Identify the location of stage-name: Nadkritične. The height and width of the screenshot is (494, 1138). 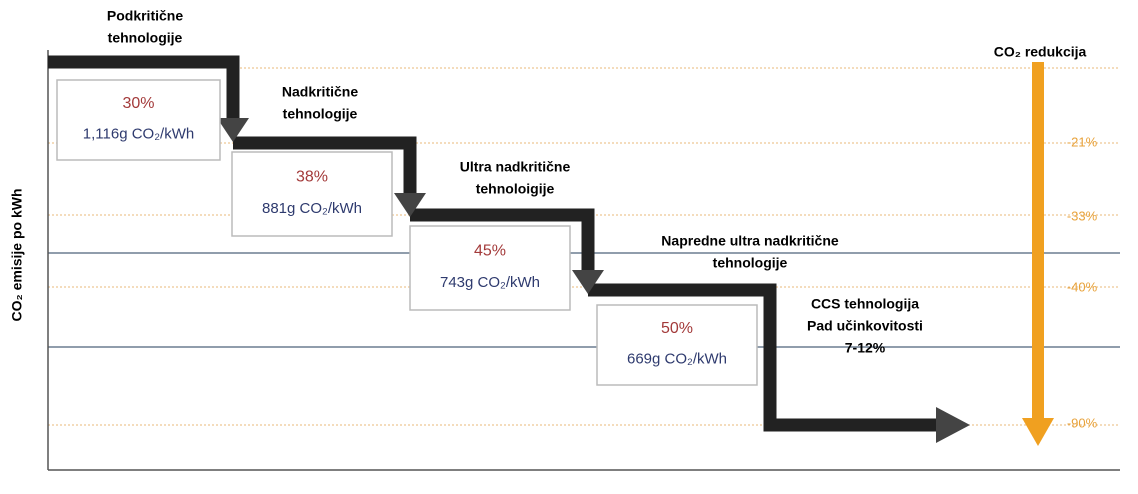
(320, 92).